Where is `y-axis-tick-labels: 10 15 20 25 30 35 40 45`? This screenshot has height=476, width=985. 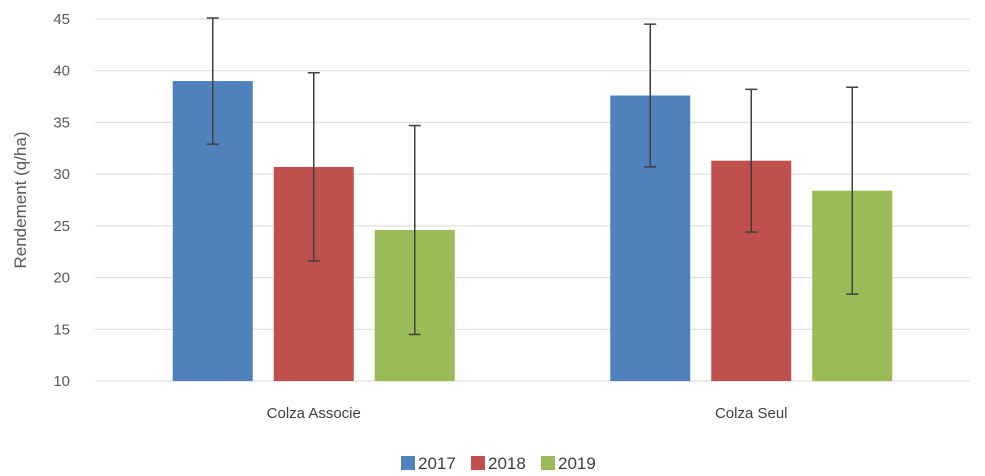 y-axis-tick-labels: 10 15 20 25 30 35 40 45 is located at coordinates (61, 200).